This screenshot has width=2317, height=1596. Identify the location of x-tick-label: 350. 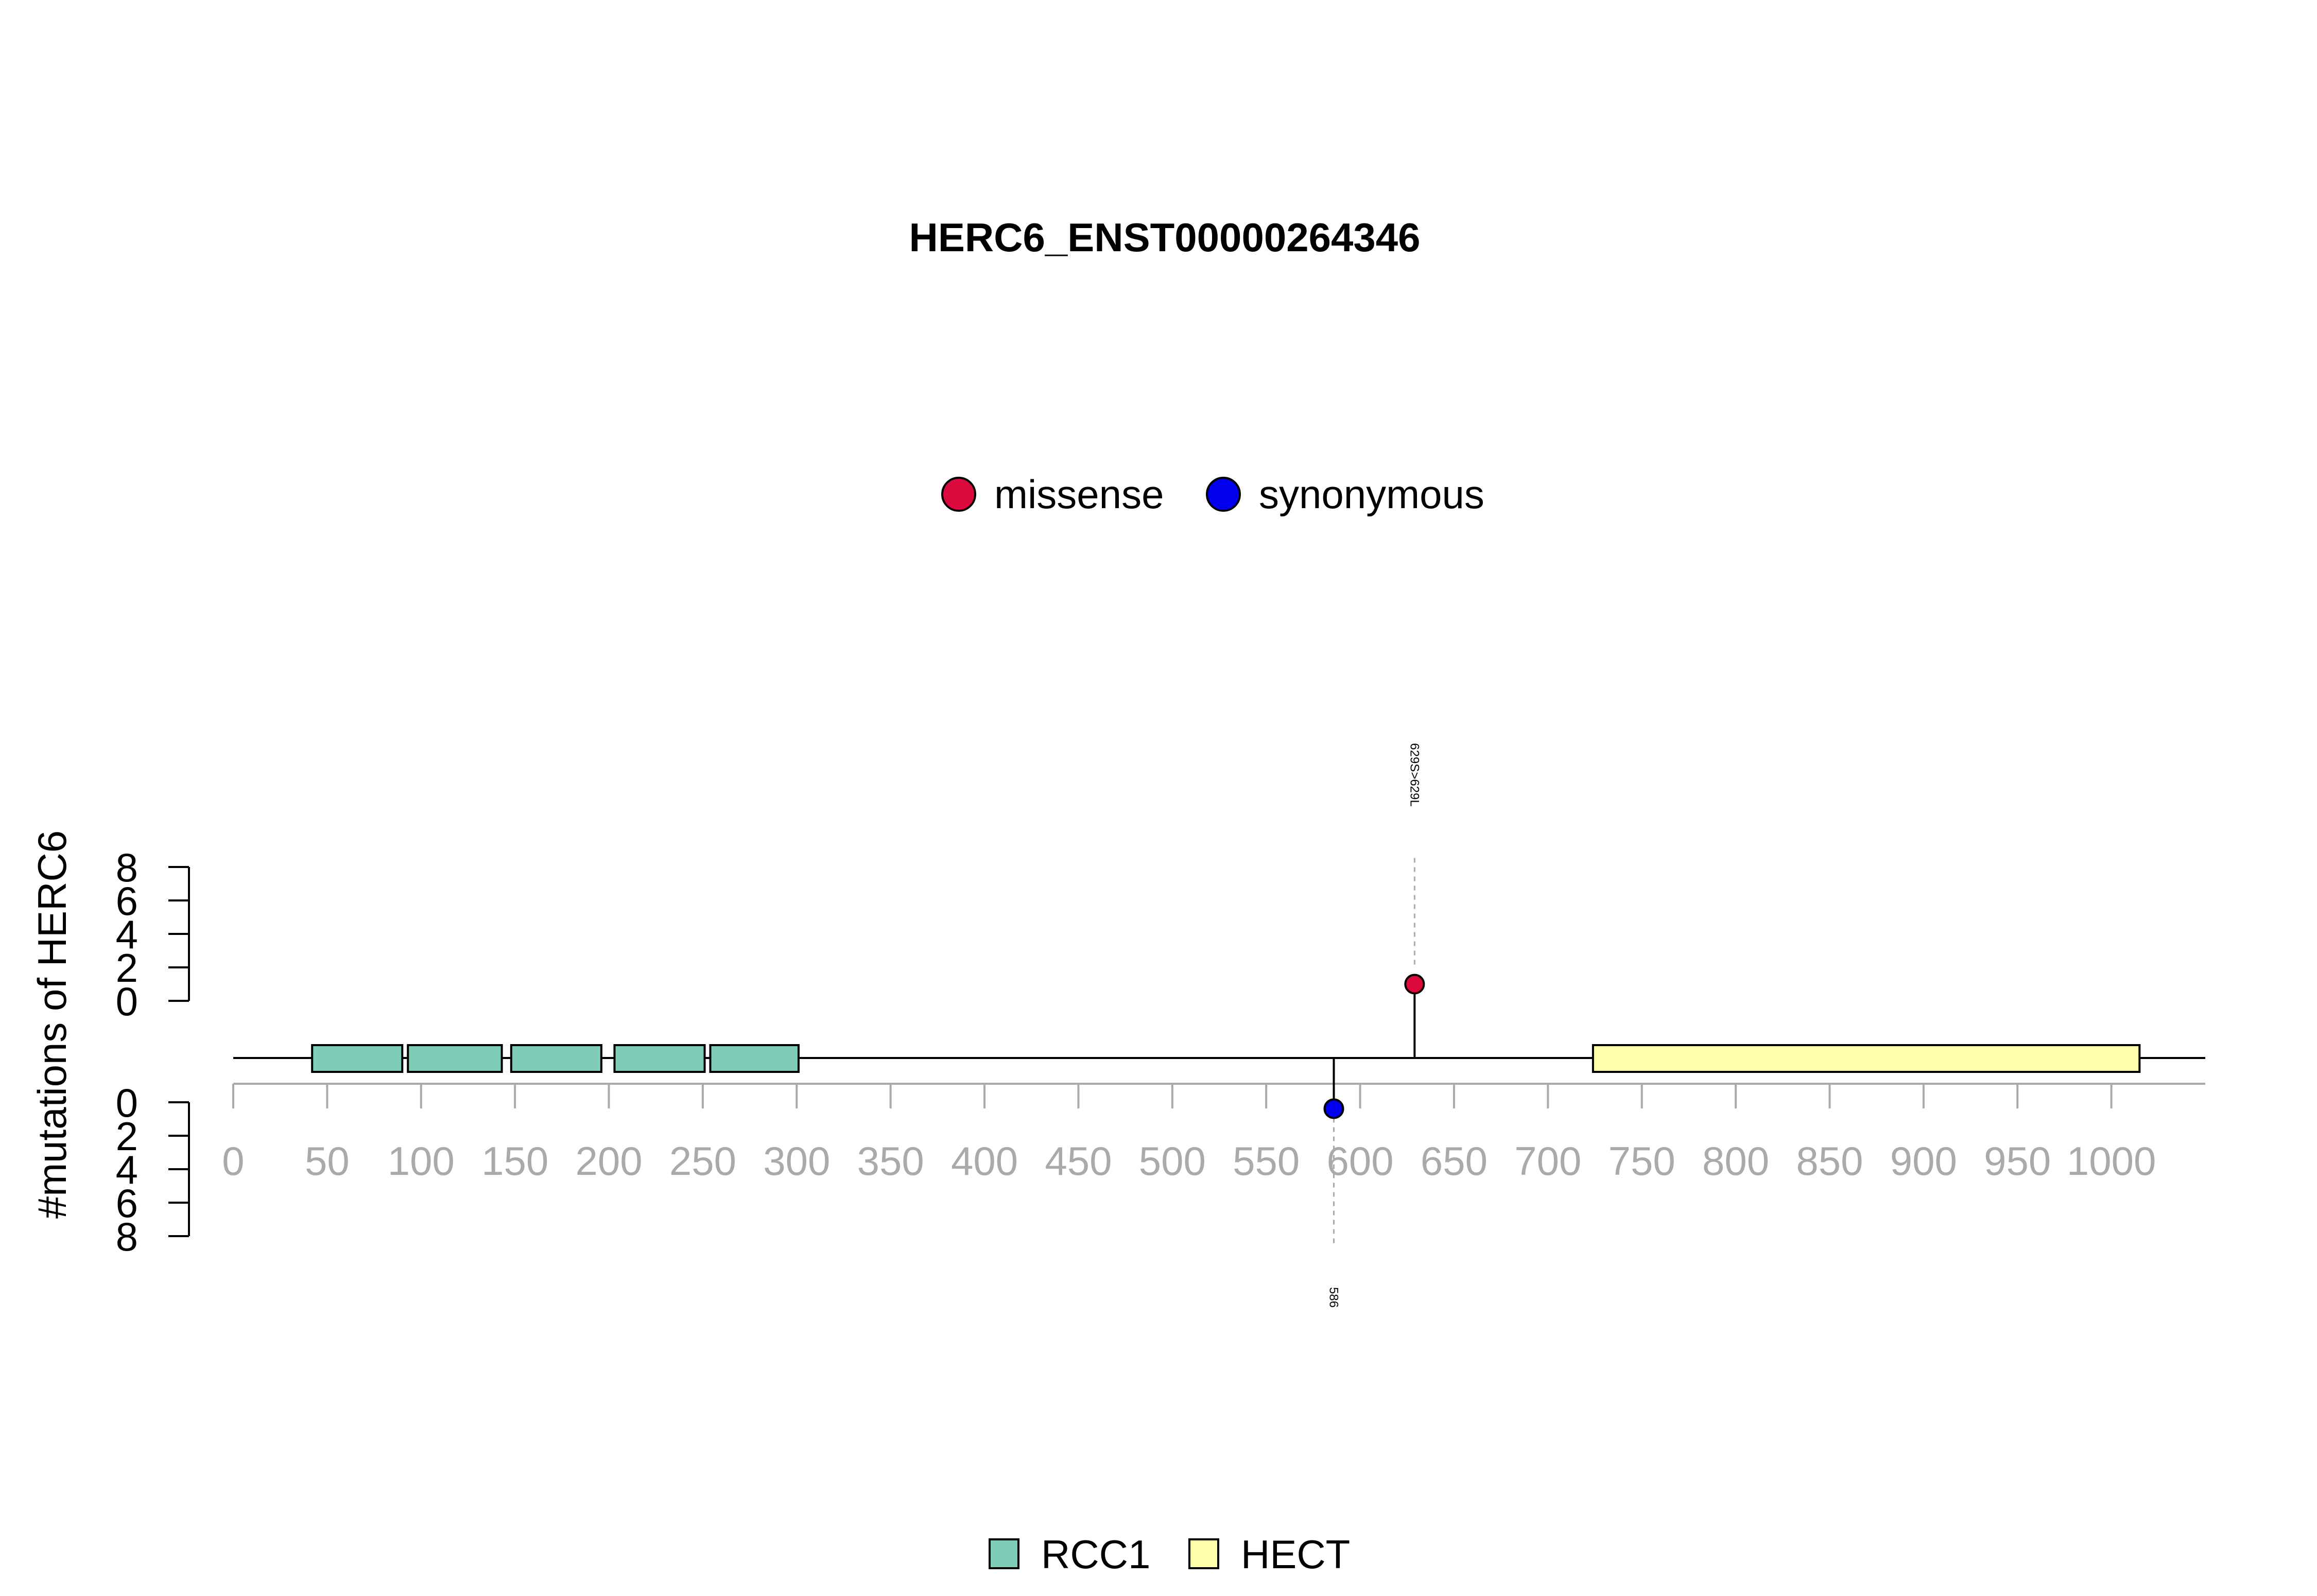
(890, 1161).